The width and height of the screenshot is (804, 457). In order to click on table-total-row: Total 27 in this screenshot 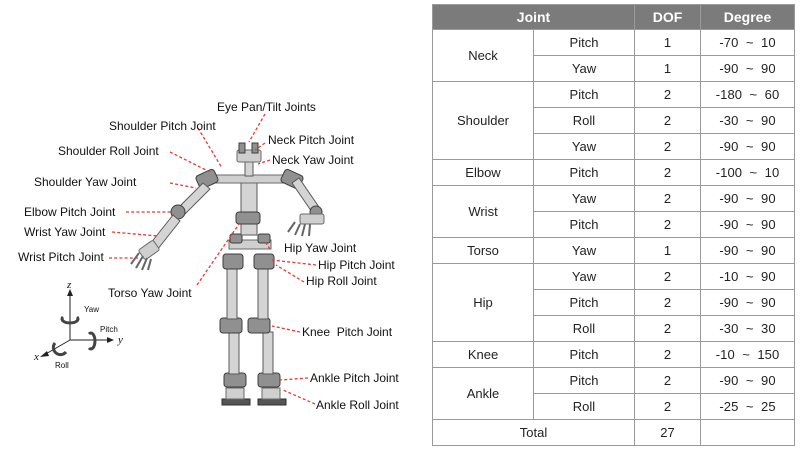, I will do `click(613, 432)`.